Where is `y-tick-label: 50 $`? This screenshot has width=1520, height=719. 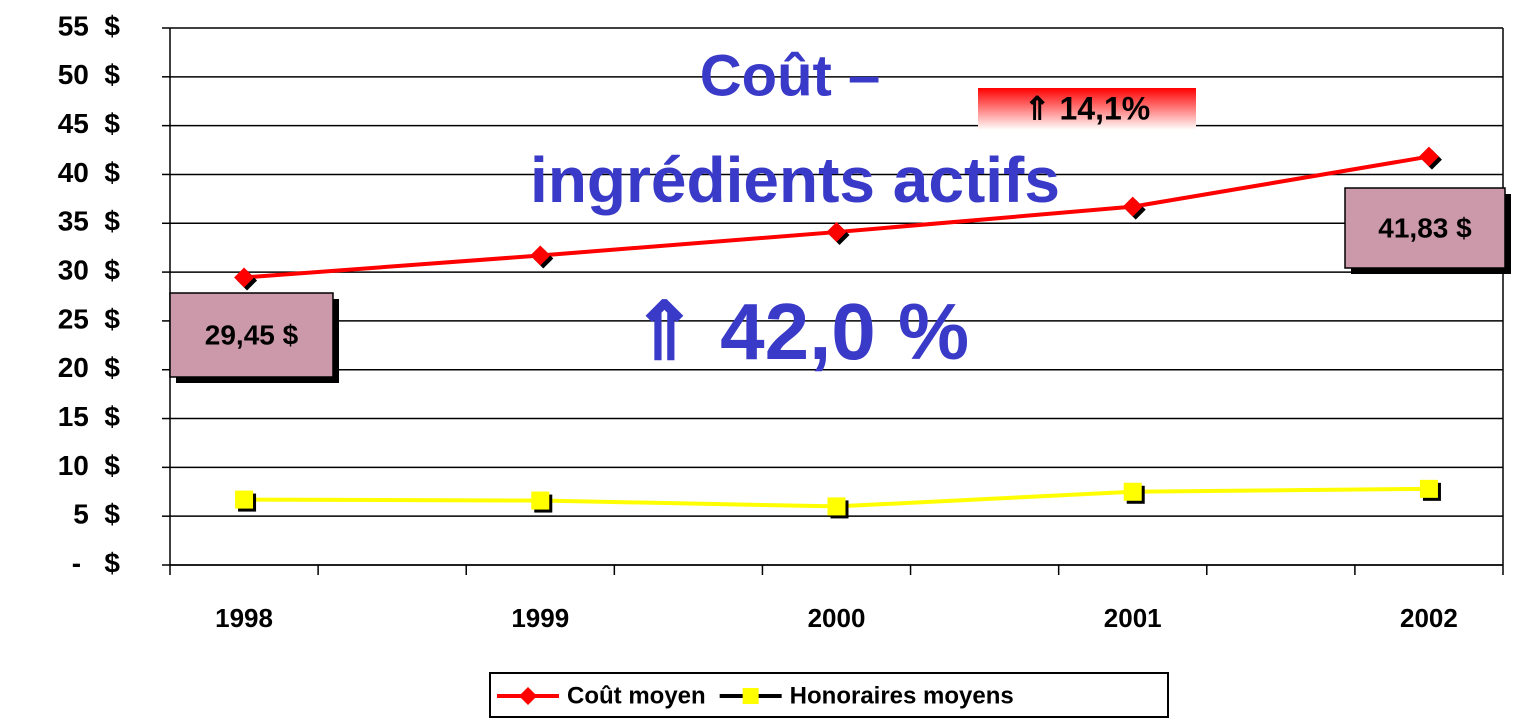 y-tick-label: 50 $ is located at coordinates (89, 74).